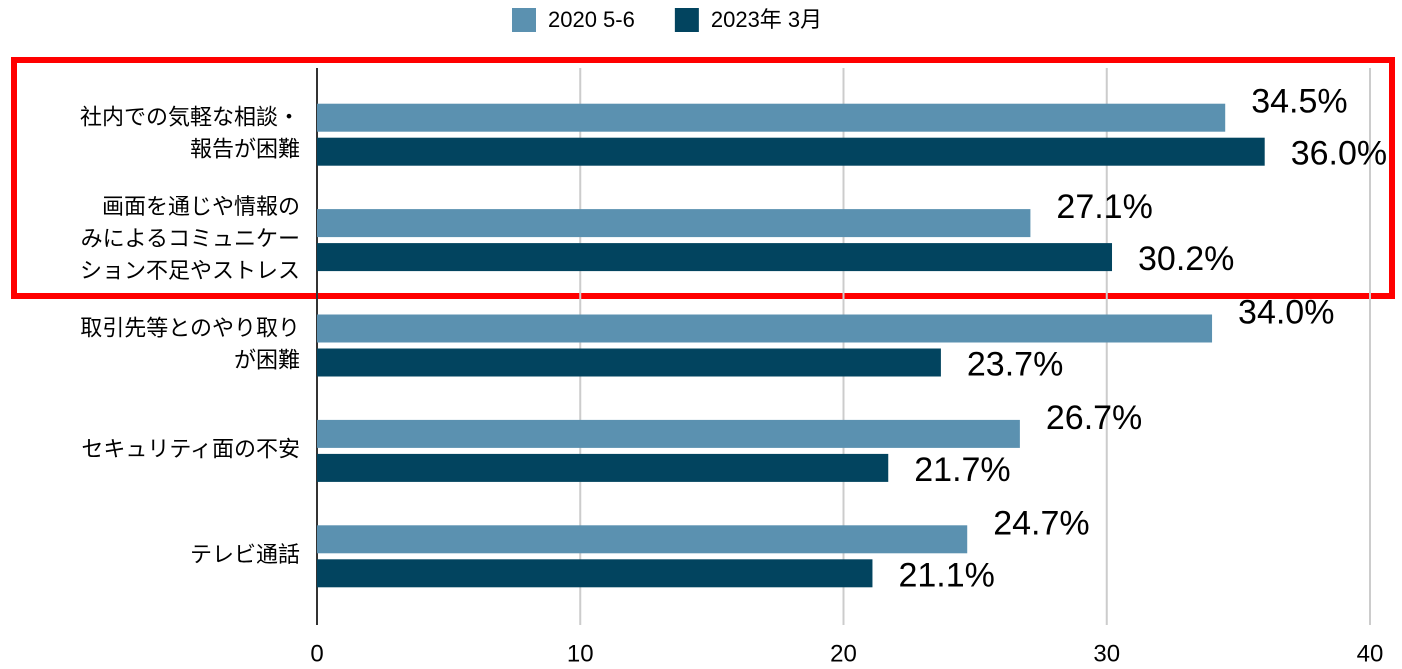 This screenshot has height=669, width=1402. I want to click on y-tick-label: 社内での気軽な相談・, so click(190, 117).